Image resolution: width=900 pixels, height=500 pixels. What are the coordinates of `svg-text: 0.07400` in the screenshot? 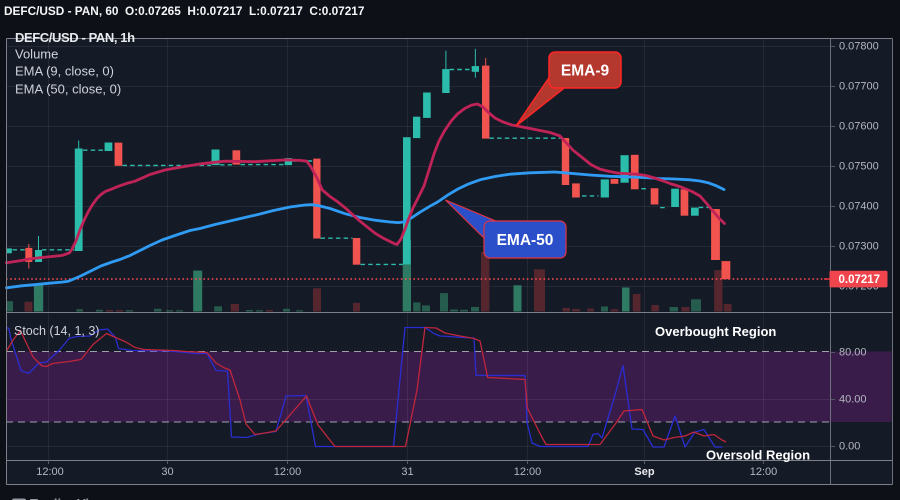 It's located at (859, 207).